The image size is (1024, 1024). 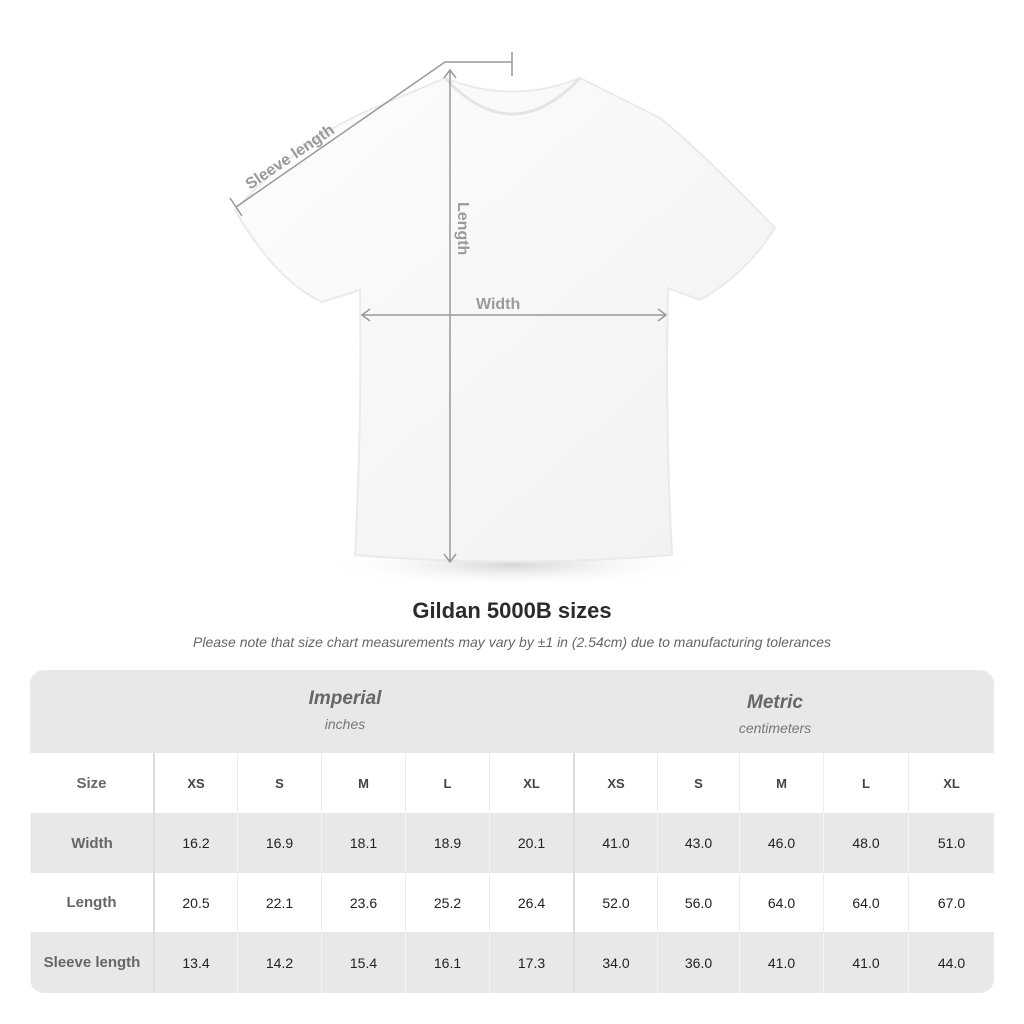 What do you see at coordinates (279, 843) in the screenshot?
I see `value-cell: 16.9` at bounding box center [279, 843].